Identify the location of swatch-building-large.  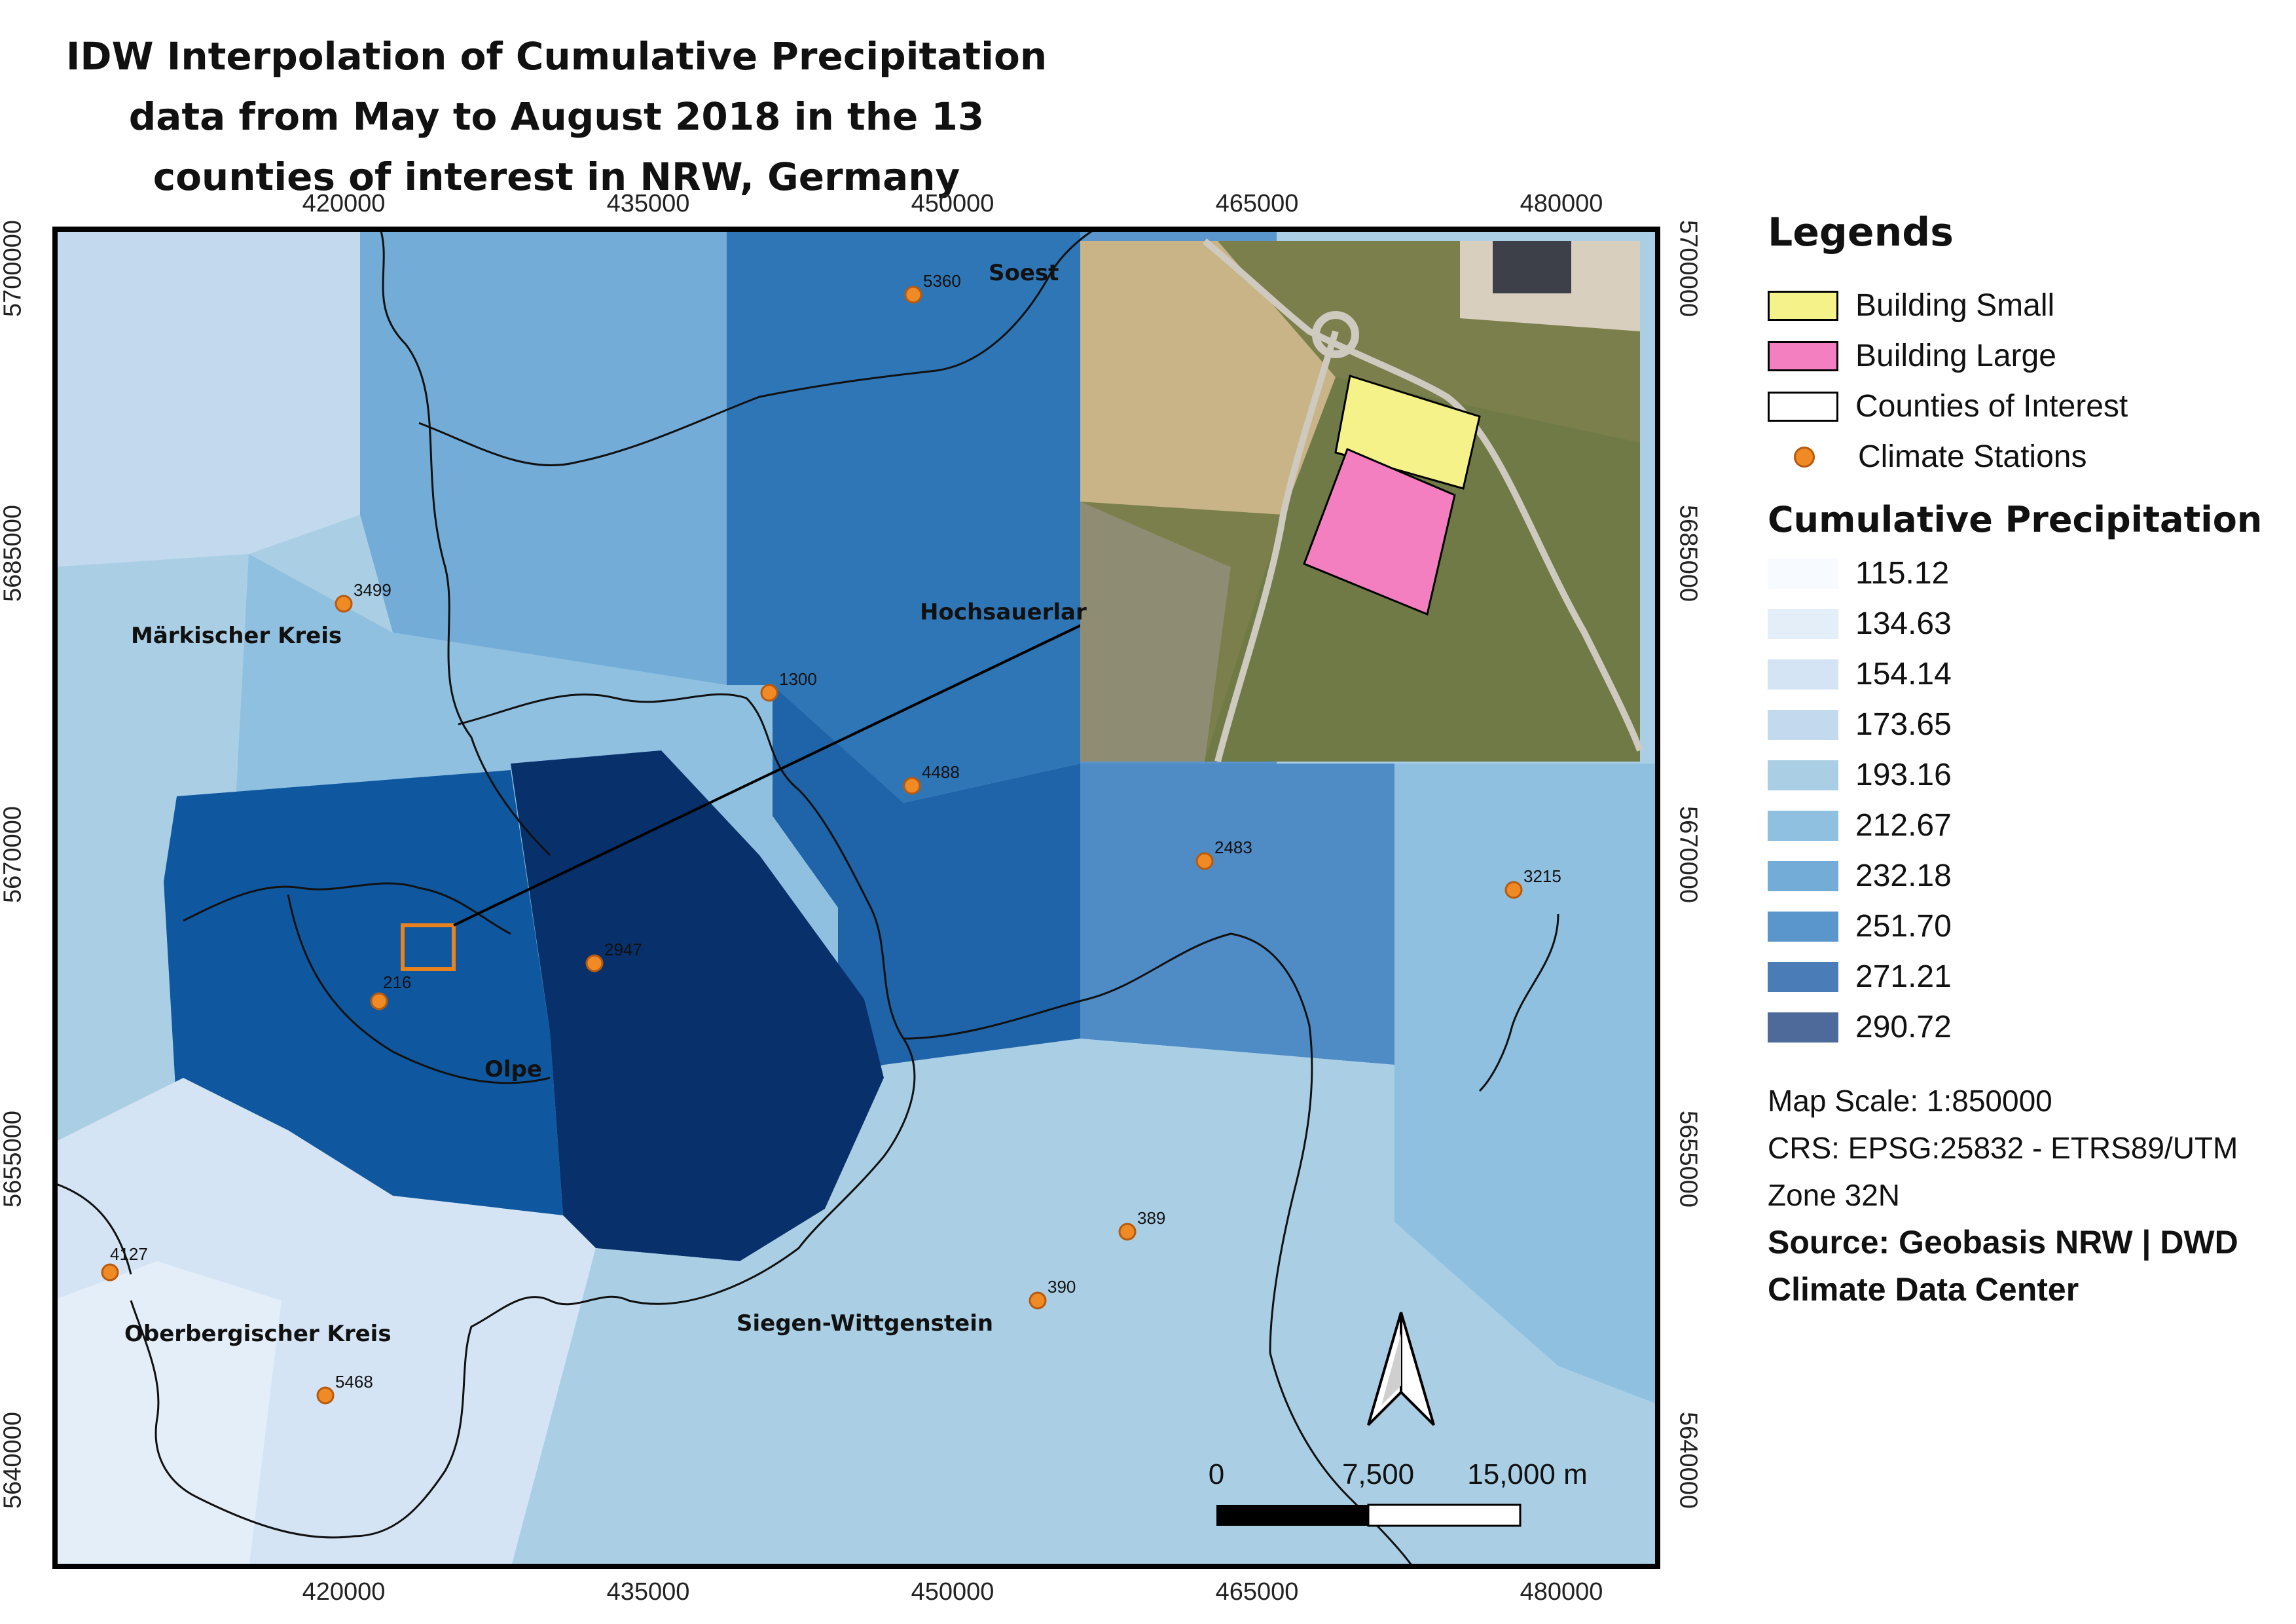
(1803, 356).